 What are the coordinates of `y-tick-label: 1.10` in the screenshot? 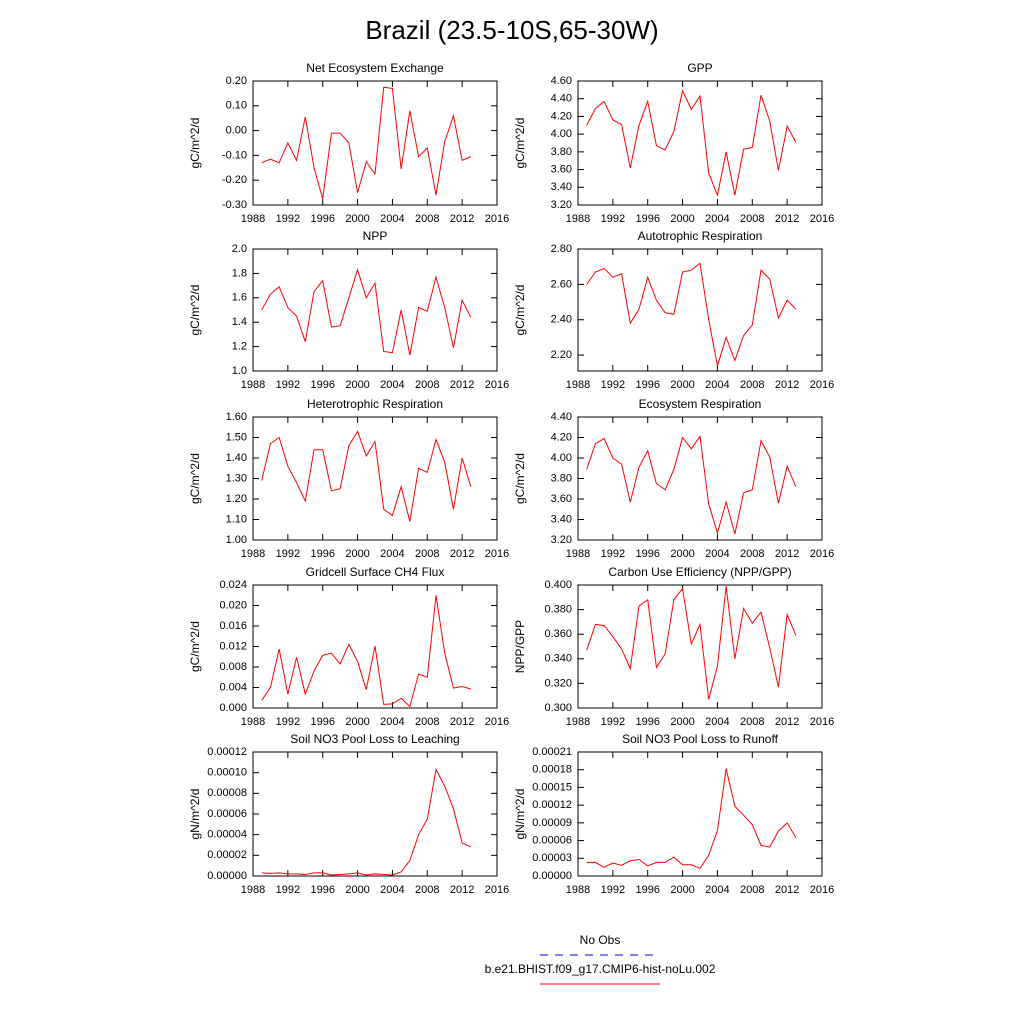 It's located at (236, 519).